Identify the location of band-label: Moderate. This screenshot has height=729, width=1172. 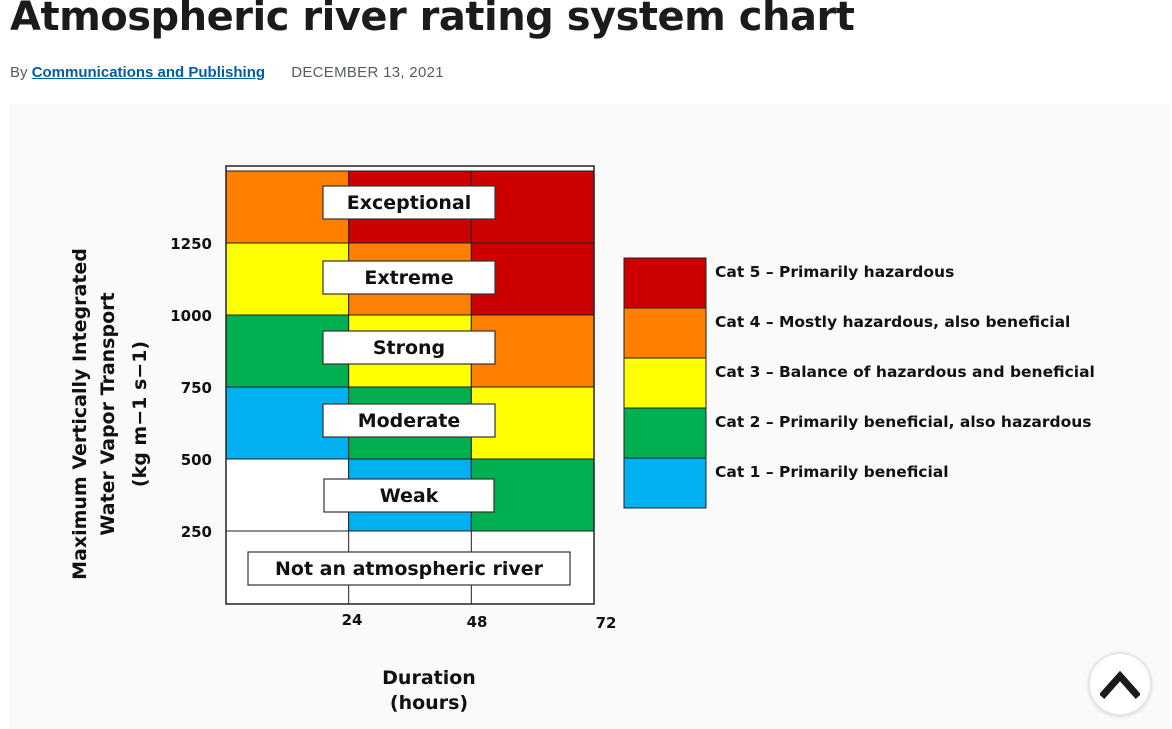
(409, 421).